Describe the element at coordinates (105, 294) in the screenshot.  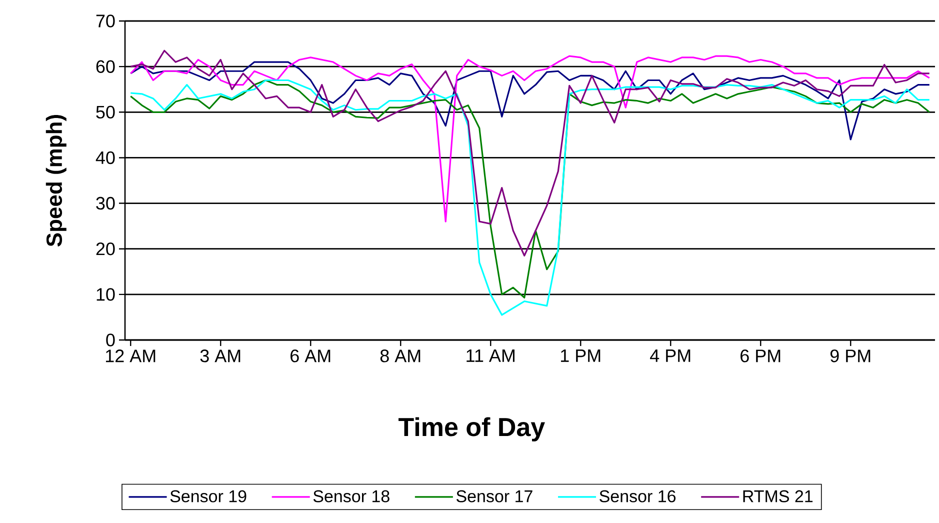
I see `y-tick-label: 10` at that location.